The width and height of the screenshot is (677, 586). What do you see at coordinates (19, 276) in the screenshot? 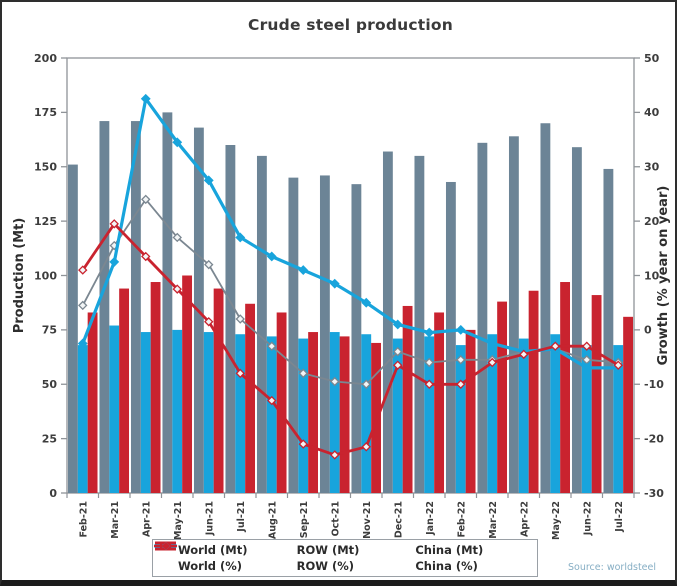
I see `y-axis-label-left: Production (Mt)` at bounding box center [19, 276].